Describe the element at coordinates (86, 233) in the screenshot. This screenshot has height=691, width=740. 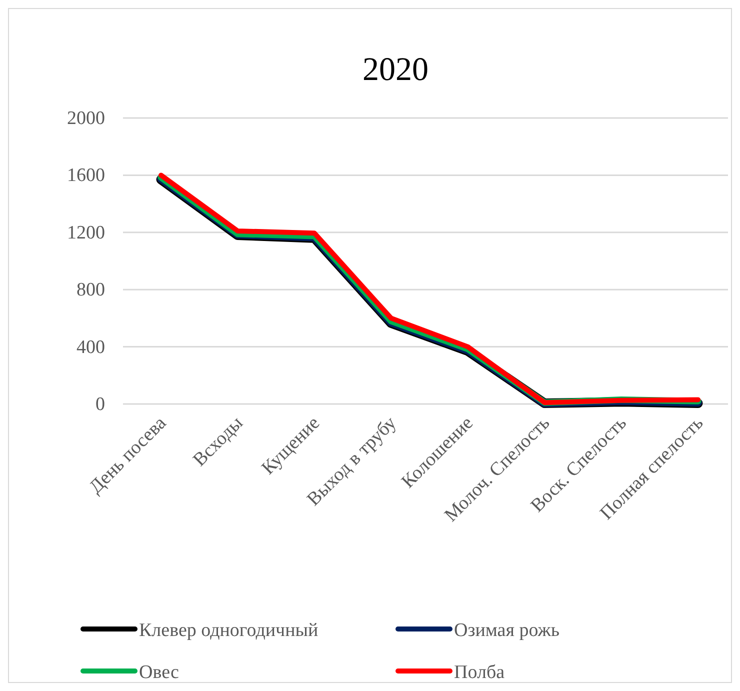
I see `y-tick-label: 1200` at that location.